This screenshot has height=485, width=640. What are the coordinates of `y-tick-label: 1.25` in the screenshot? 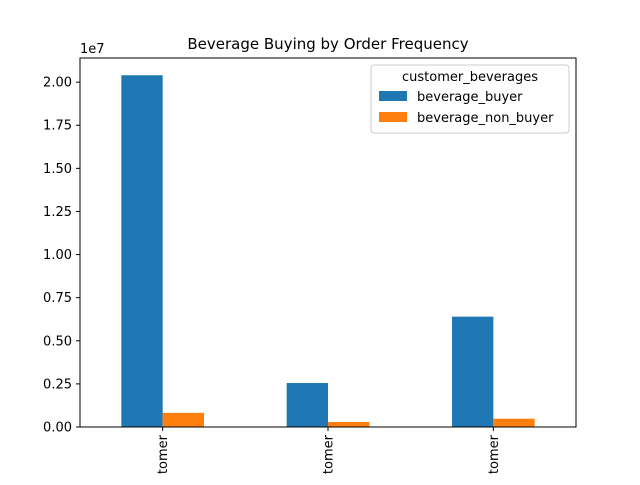 It's located at (57, 212).